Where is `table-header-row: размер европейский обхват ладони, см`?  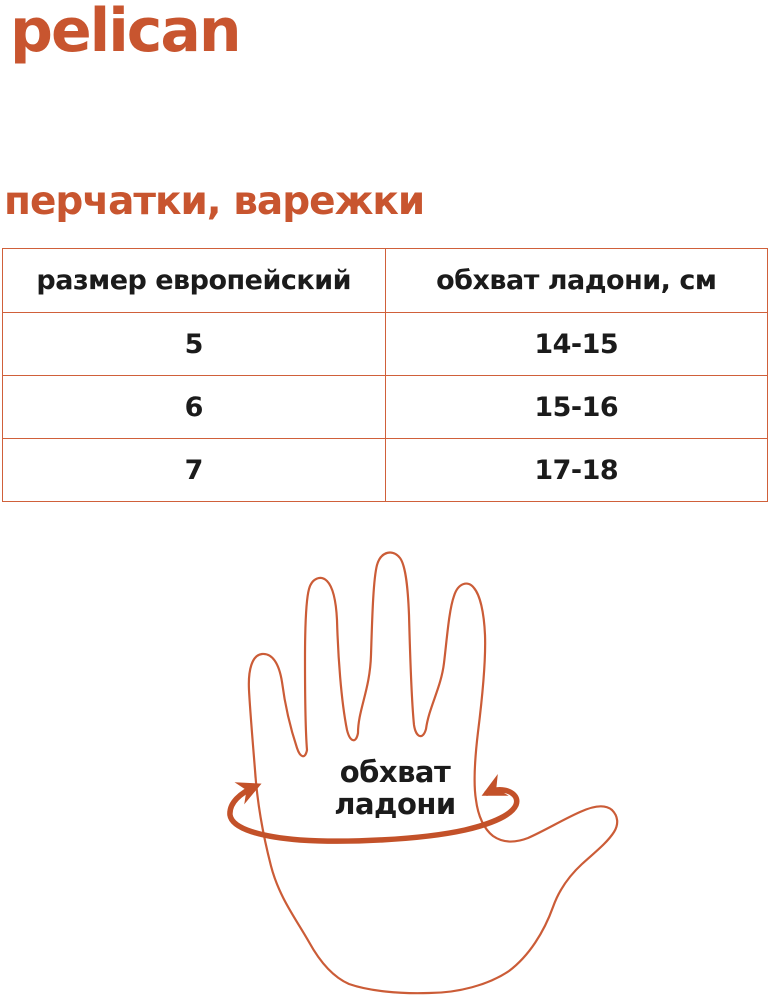 table-header-row: размер европейский обхват ладони, см is located at coordinates (385, 280).